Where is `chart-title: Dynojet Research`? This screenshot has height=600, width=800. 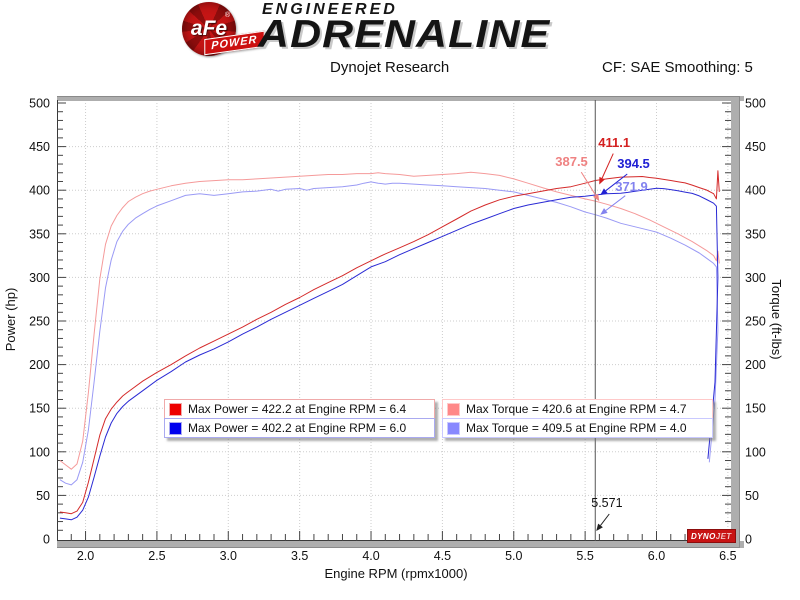
chart-title: Dynojet Research is located at coordinates (390, 67).